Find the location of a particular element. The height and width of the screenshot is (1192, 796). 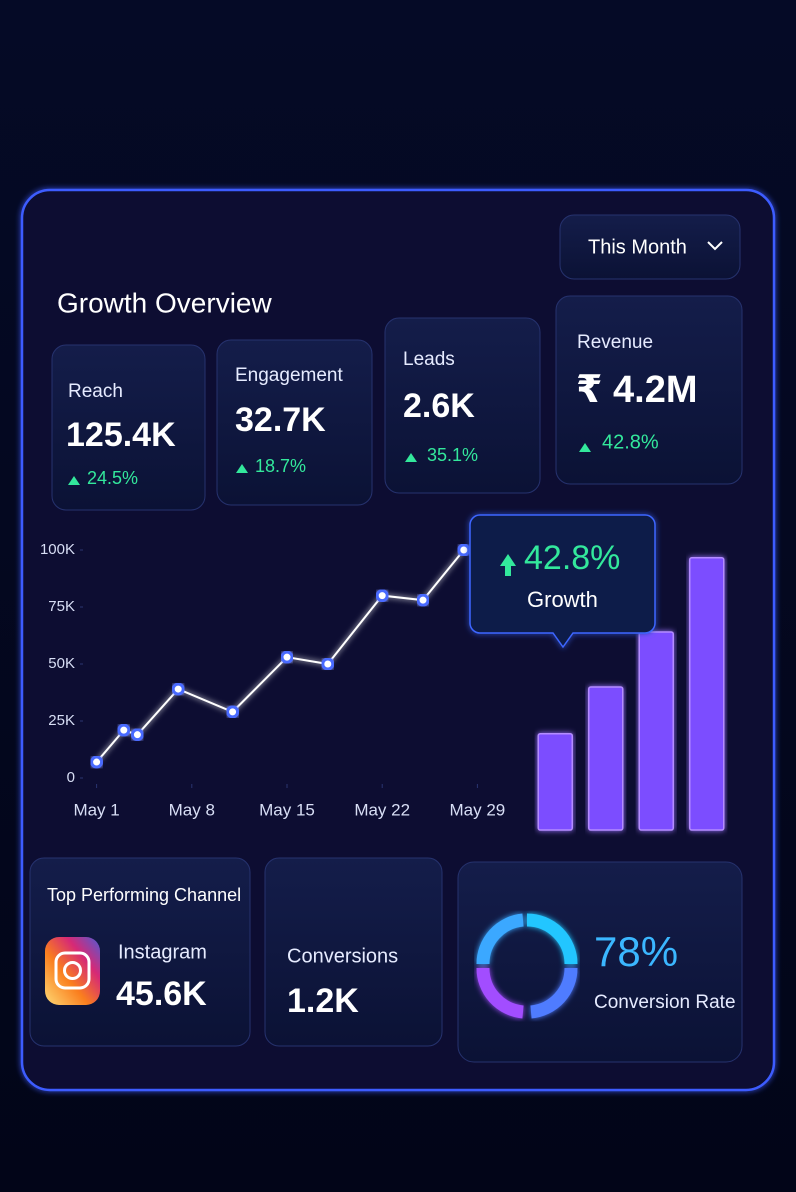

rate-label: Conversion Rate is located at coordinates (665, 1002).